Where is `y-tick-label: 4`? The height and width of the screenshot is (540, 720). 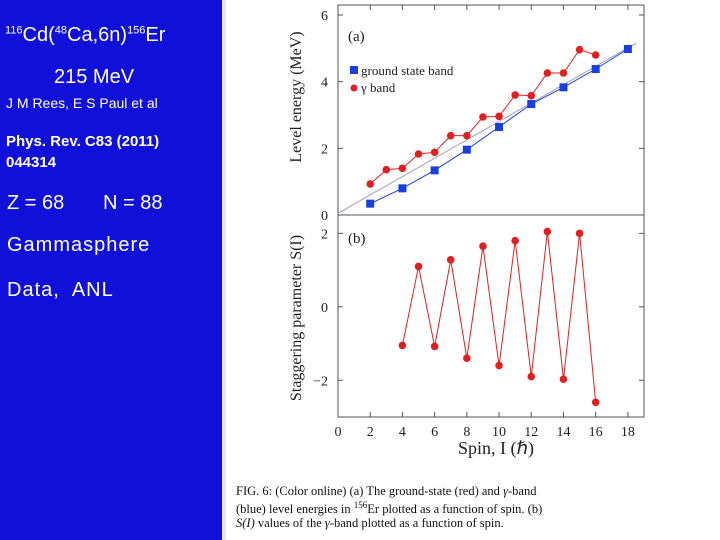
y-tick-label: 4 is located at coordinates (324, 83).